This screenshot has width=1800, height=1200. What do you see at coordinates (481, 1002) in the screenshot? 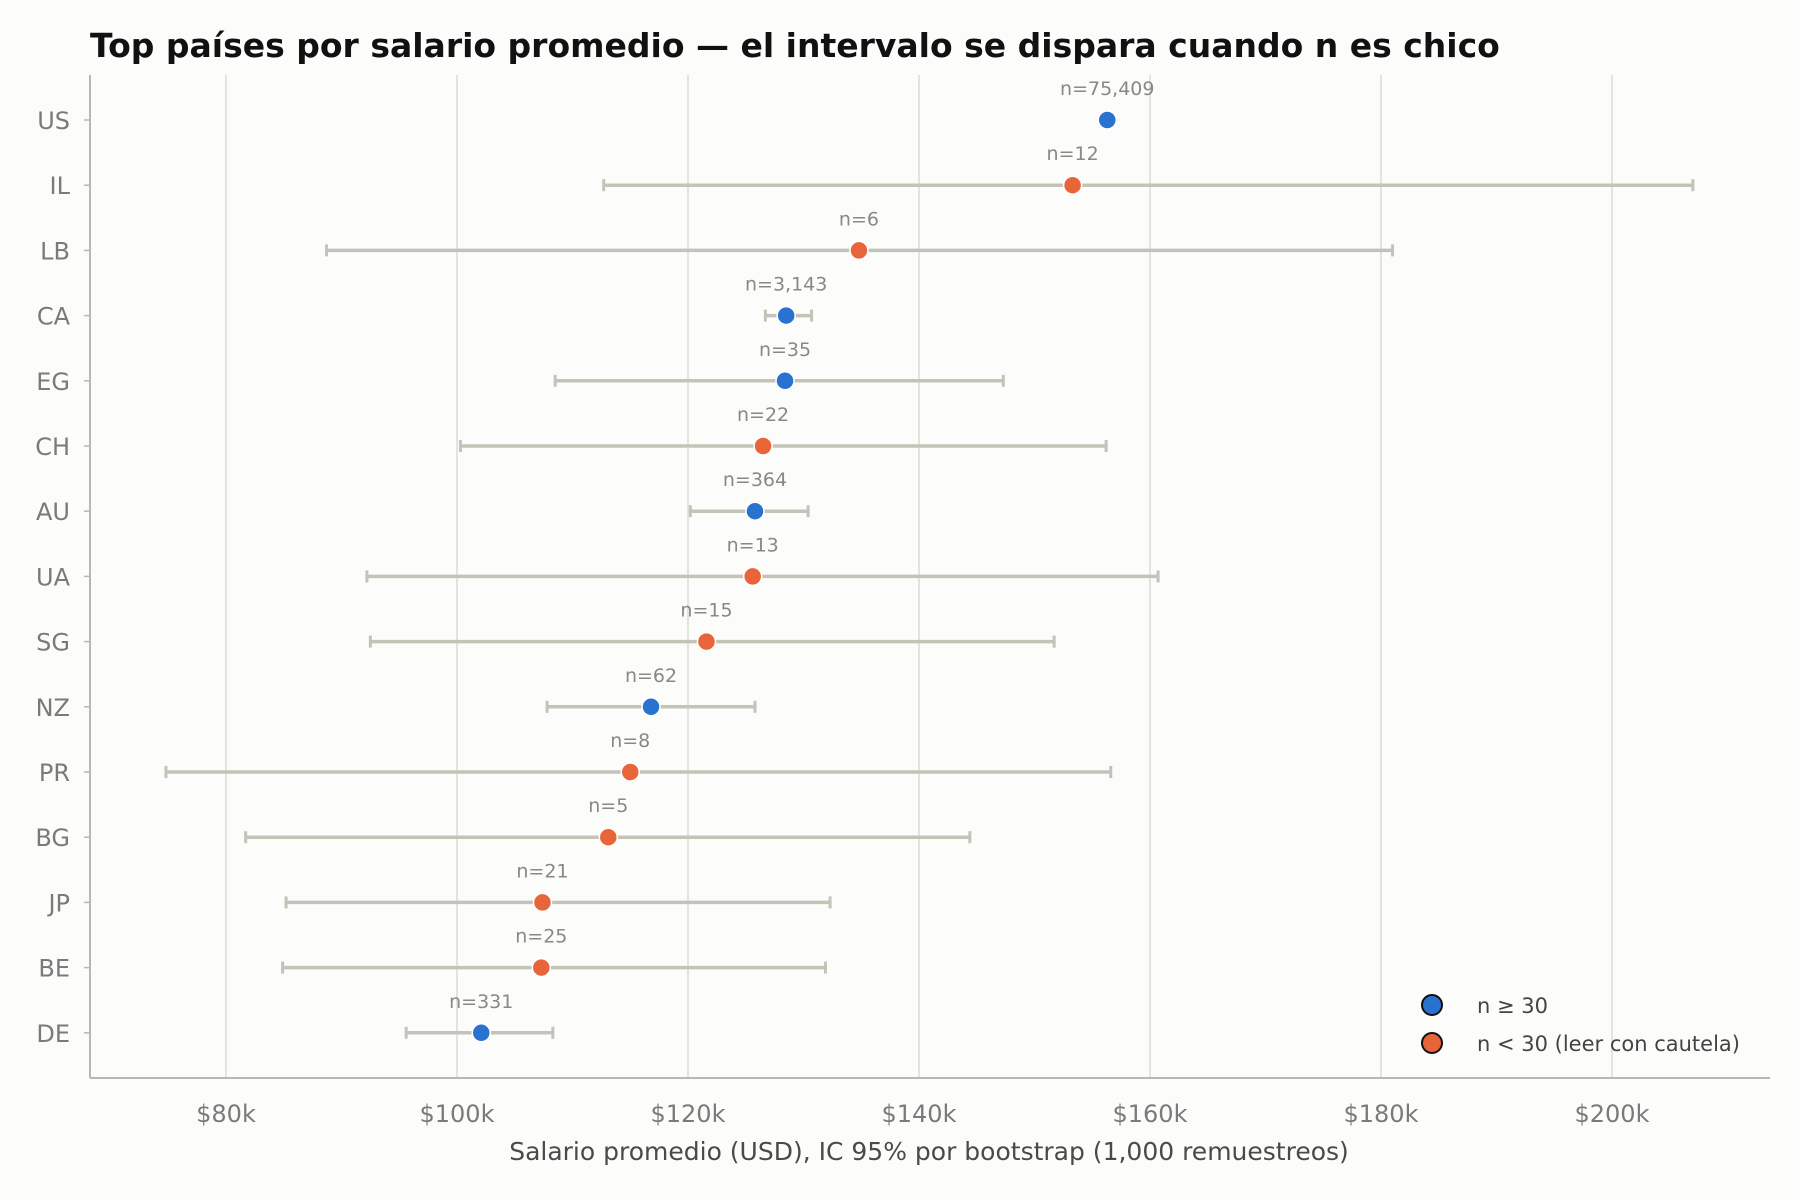
I see `n-label: n=331` at bounding box center [481, 1002].